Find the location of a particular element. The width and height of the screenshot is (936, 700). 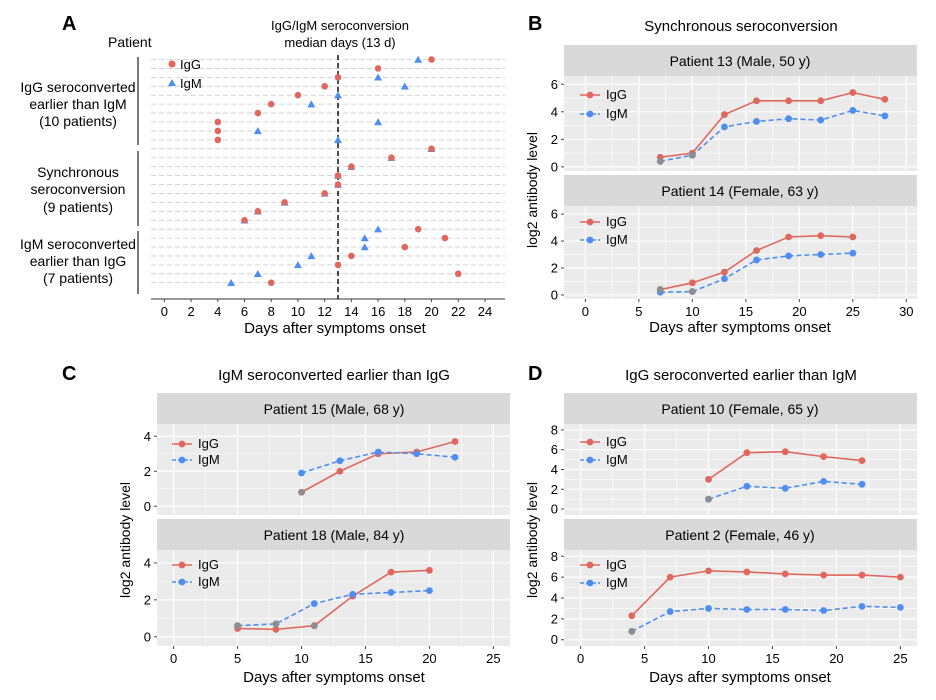

panel-c-letter: C is located at coordinates (69, 374).